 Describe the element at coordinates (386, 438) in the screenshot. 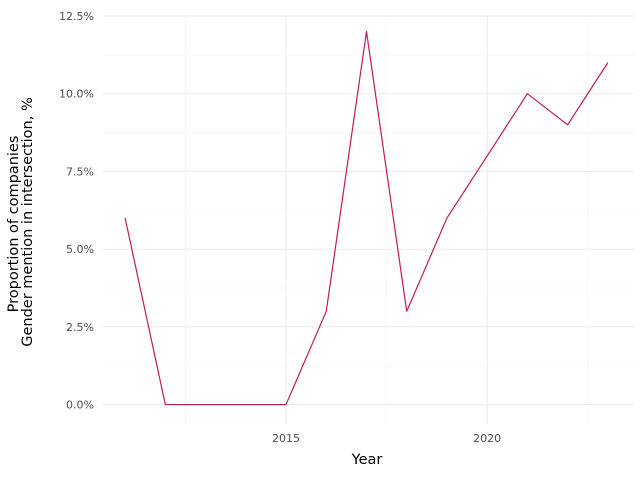

I see `x-axis-tick-labels: 2015 2020` at that location.